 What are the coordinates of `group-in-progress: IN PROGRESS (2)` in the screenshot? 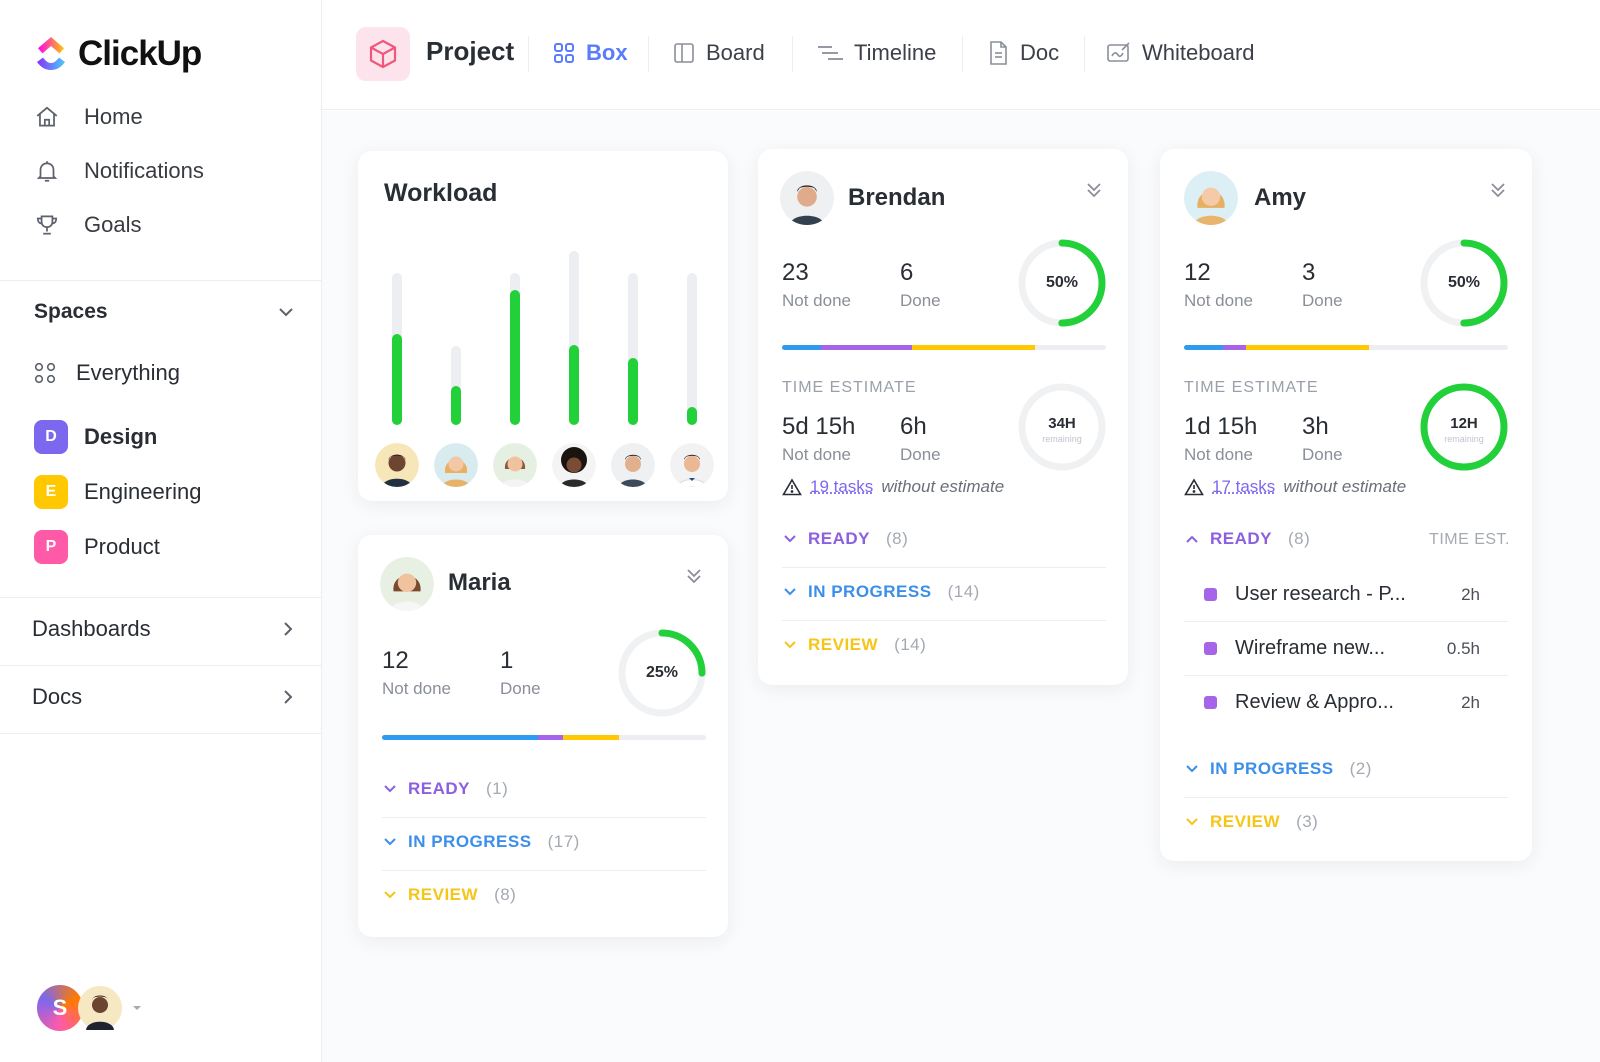 It's located at (1278, 769).